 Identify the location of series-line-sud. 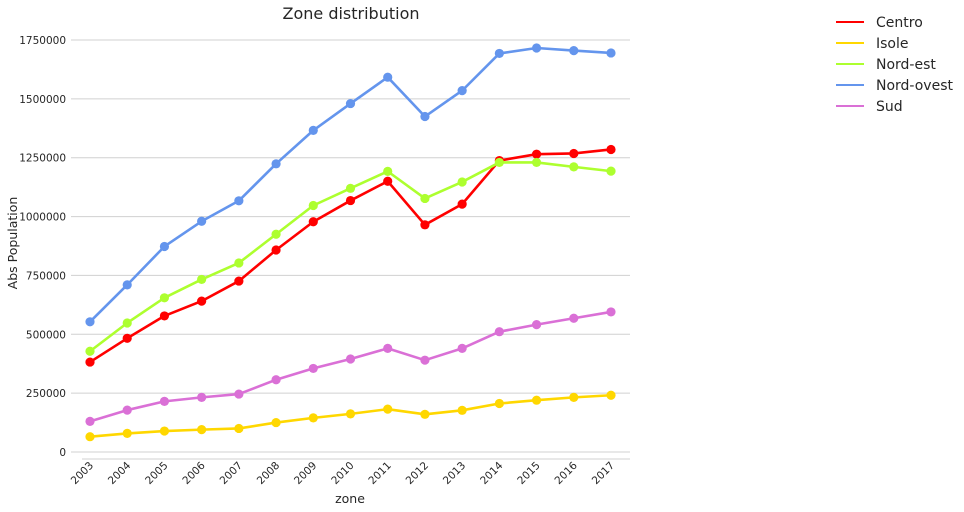
(350, 366).